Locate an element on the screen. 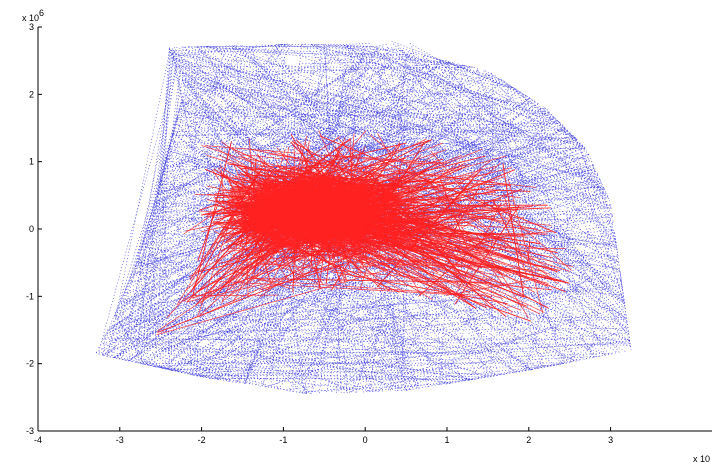 The height and width of the screenshot is (466, 712). y-tick-label: 2 is located at coordinates (31, 94).